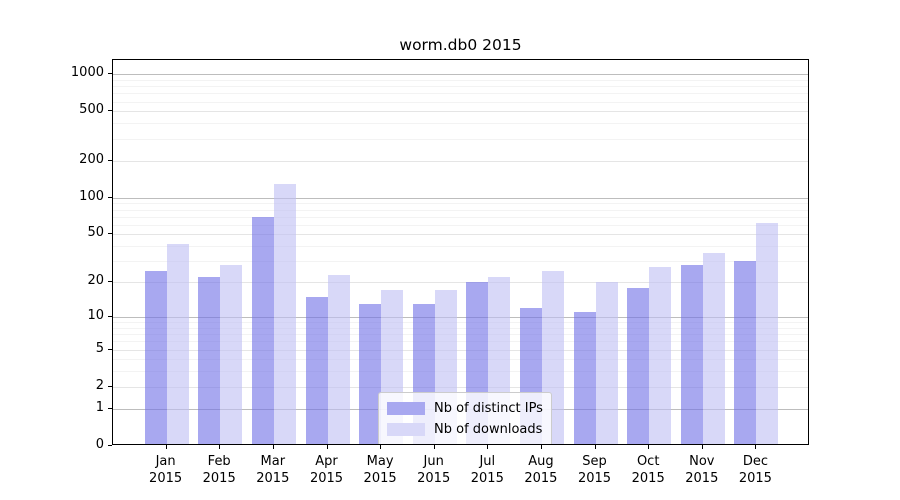 Image resolution: width=900 pixels, height=500 pixels. I want to click on x-axis-tick-label: Aug 2015, so click(541, 470).